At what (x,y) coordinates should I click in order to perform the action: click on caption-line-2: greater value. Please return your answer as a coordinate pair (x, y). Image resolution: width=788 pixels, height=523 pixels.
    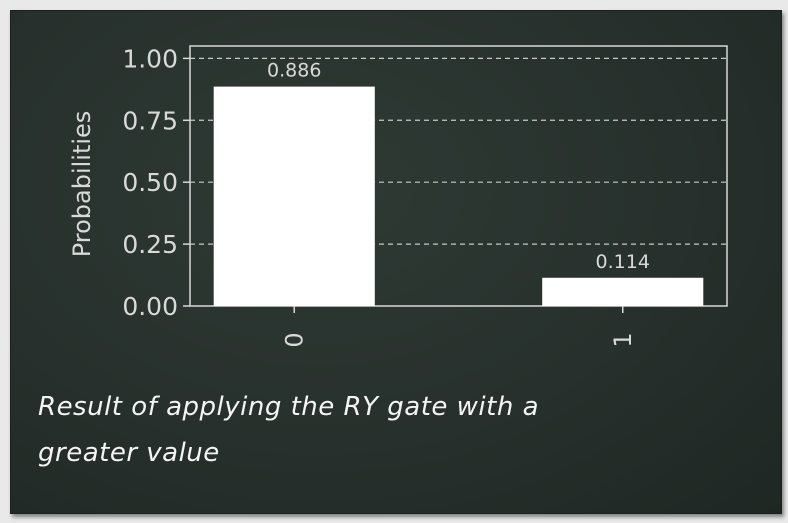
    Looking at the image, I should click on (129, 453).